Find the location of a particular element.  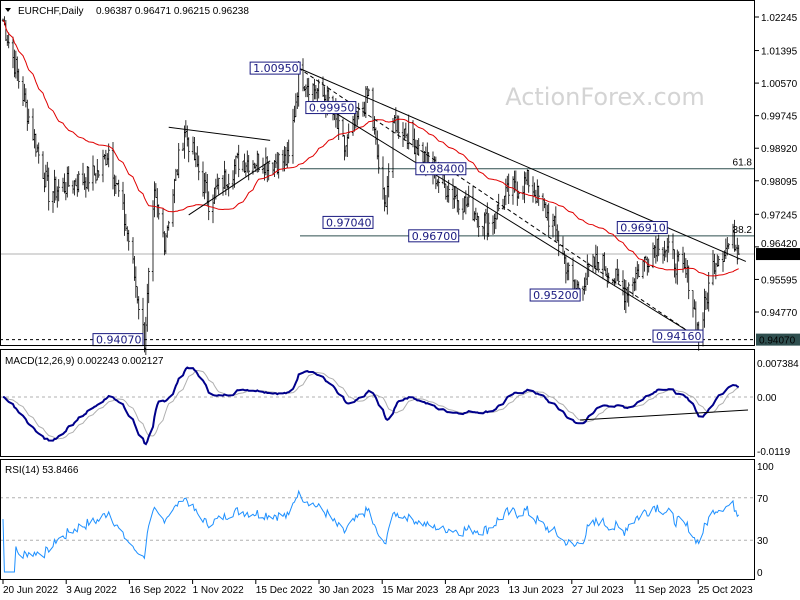

price-annotation-label: 0.97040 is located at coordinates (349, 222).